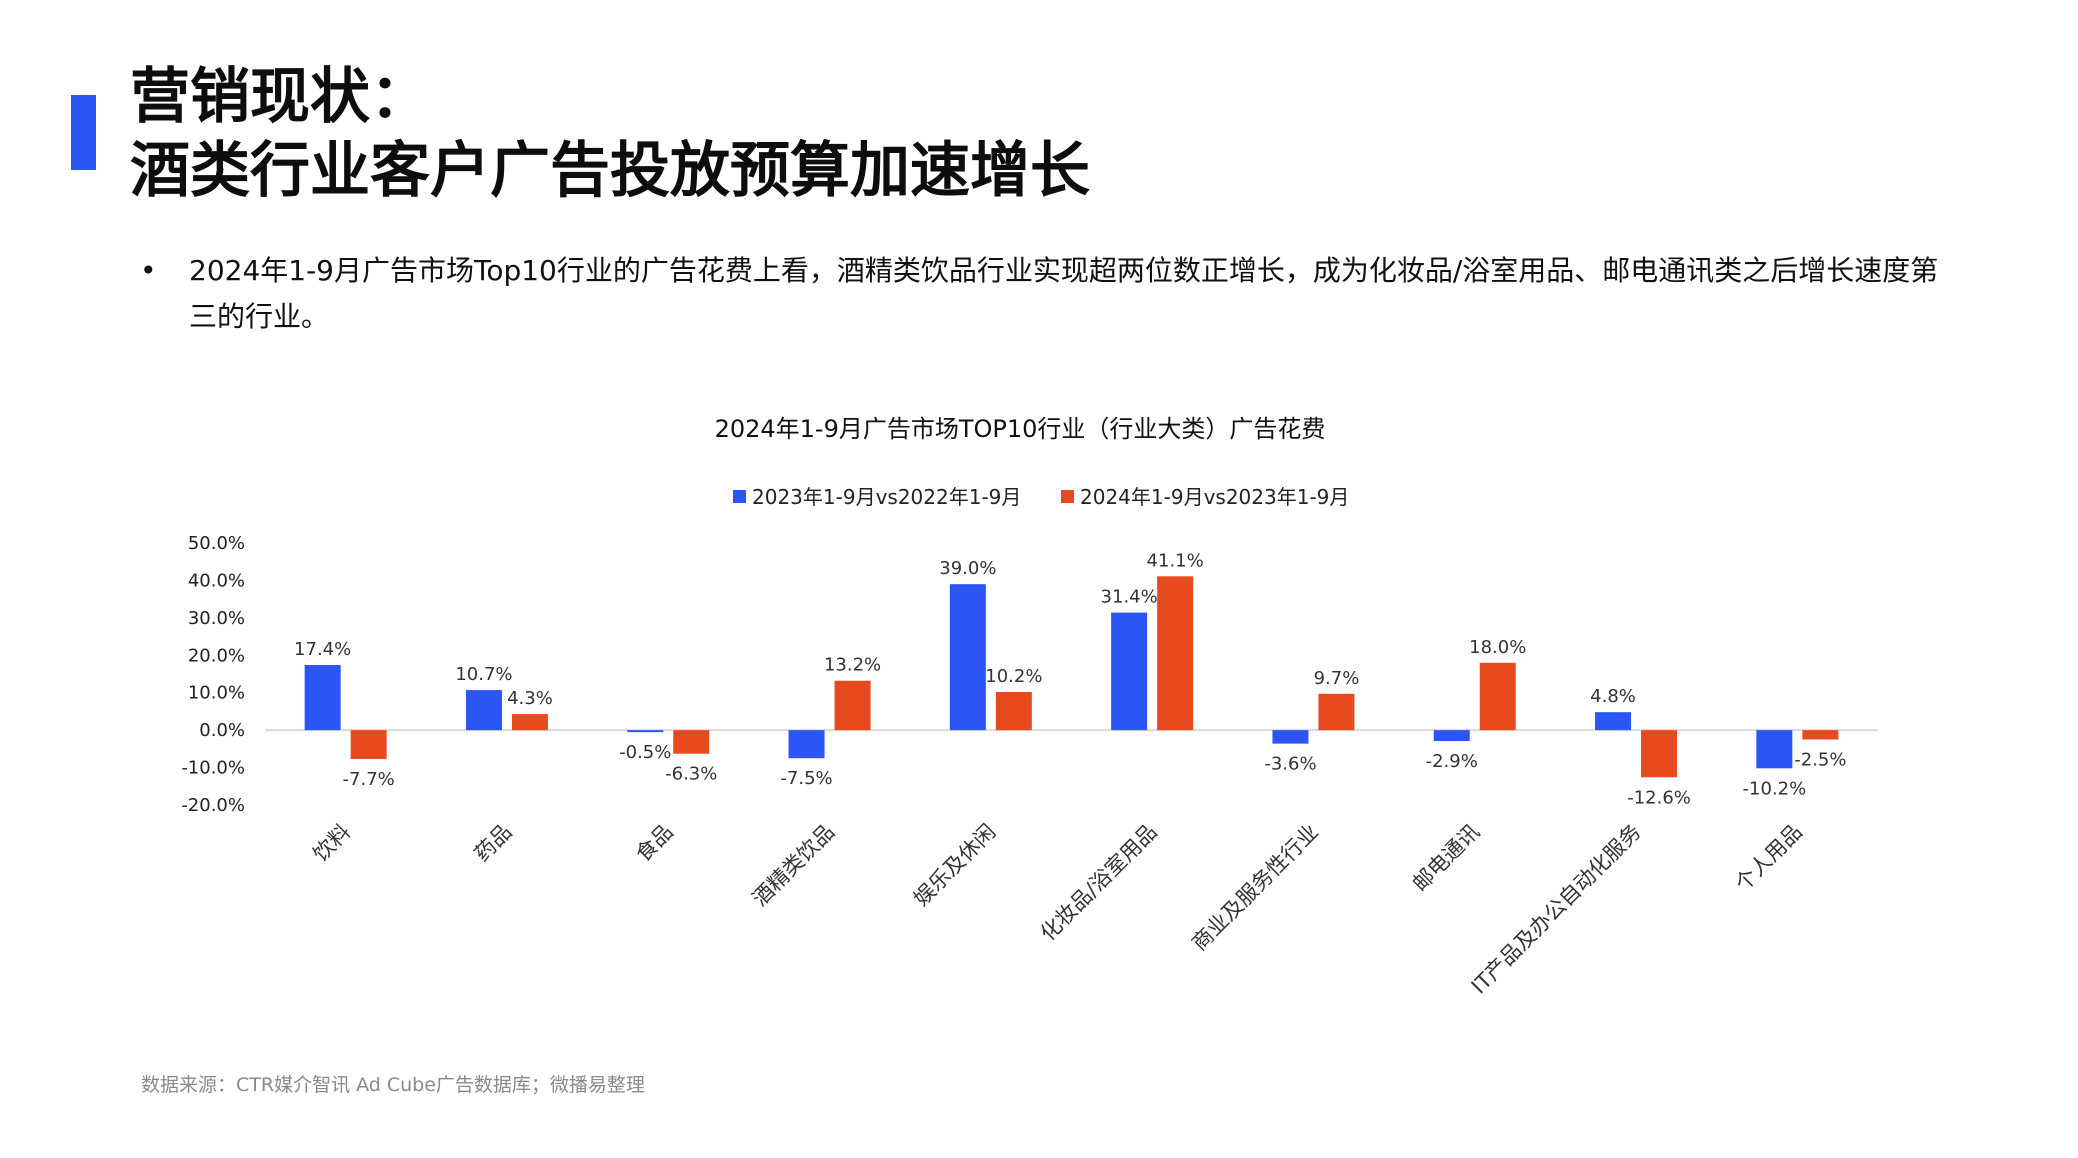 Image resolution: width=2078 pixels, height=1158 pixels. What do you see at coordinates (886, 497) in the screenshot?
I see `legend-label-1: 2023年1-9月vs2022年1-9月` at bounding box center [886, 497].